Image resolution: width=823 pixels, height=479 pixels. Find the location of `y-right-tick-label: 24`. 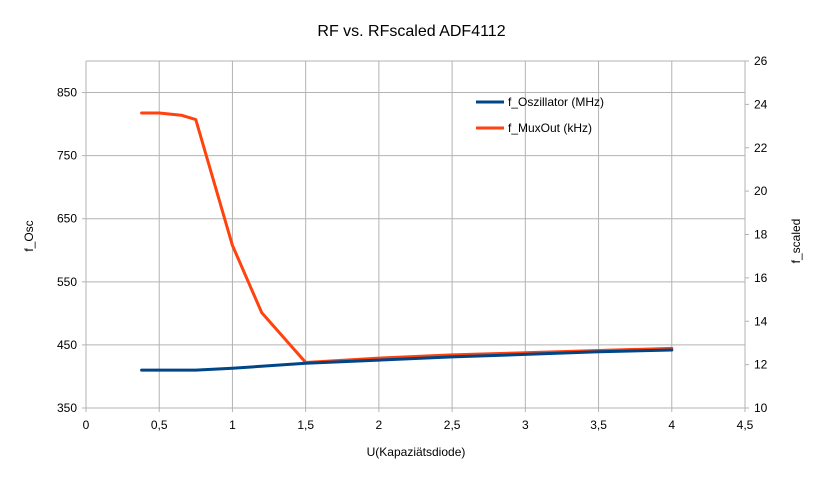

y-right-tick-label: 24 is located at coordinates (761, 104).